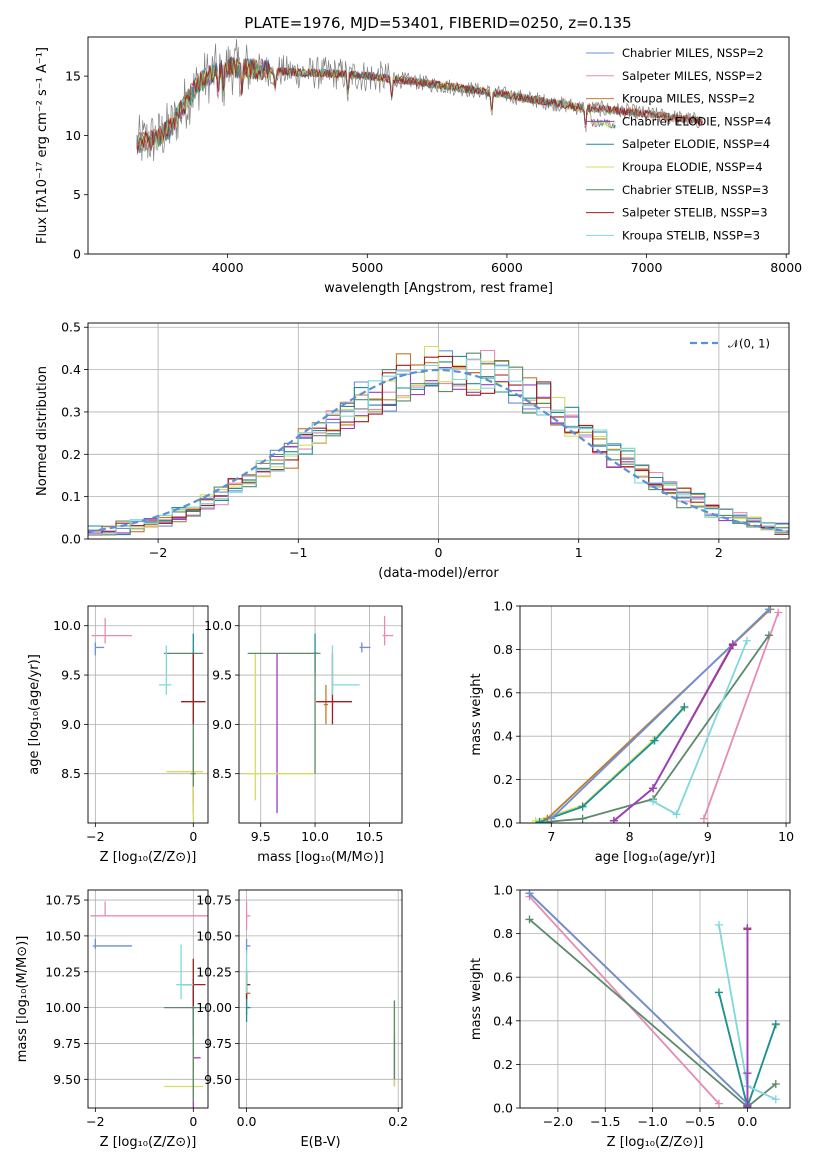  Describe the element at coordinates (218, 1079) in the screenshot. I see `y-tick-label: 9.50` at that location.